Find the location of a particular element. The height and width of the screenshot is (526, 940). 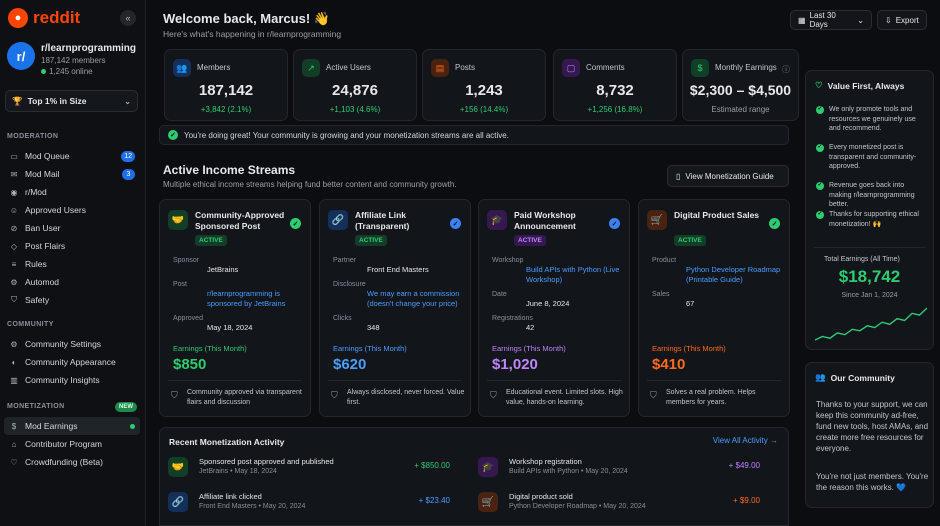

sidebar-item-label: Automod is located at coordinates (42, 282).